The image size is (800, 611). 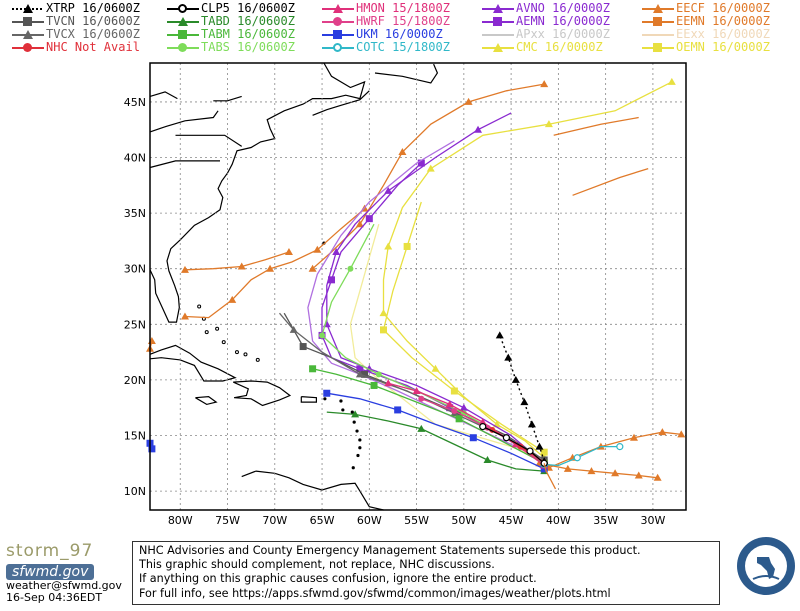 I want to click on legend-item: TVCX 16/0600Z, so click(x=75, y=34).